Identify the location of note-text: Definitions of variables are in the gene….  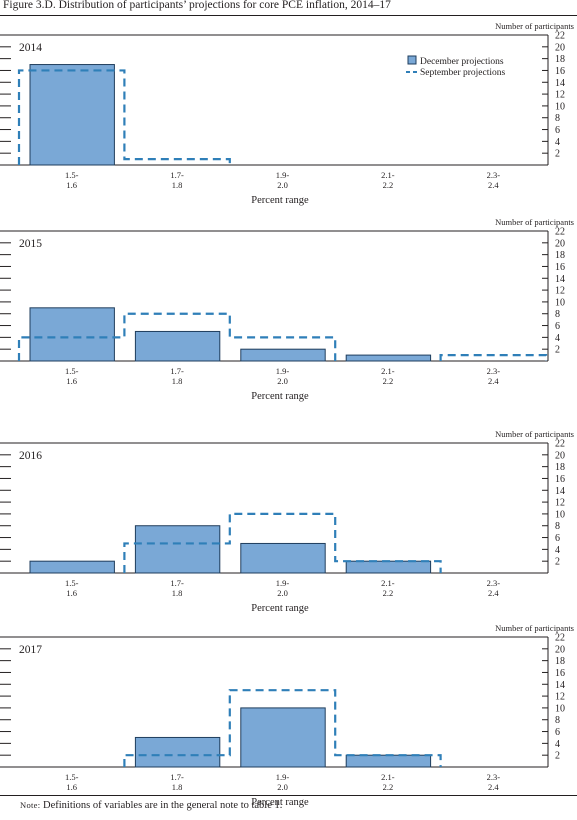
(161, 805).